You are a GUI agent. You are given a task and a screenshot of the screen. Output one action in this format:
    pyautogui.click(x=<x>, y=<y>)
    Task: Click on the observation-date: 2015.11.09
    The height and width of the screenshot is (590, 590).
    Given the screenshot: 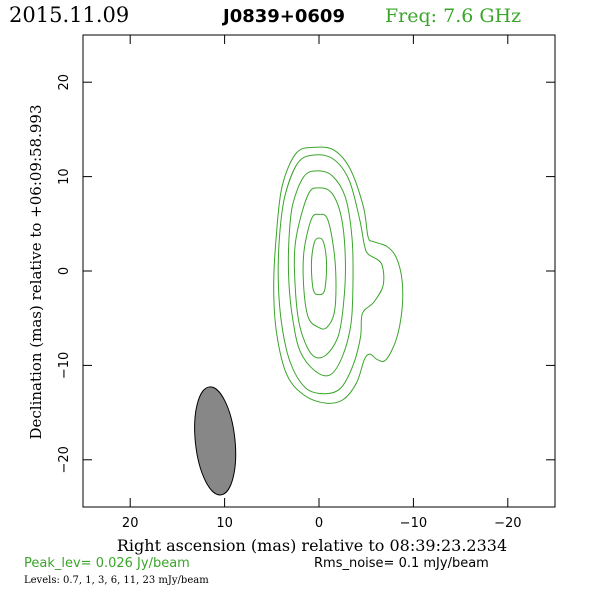 What is the action you would take?
    pyautogui.click(x=69, y=15)
    